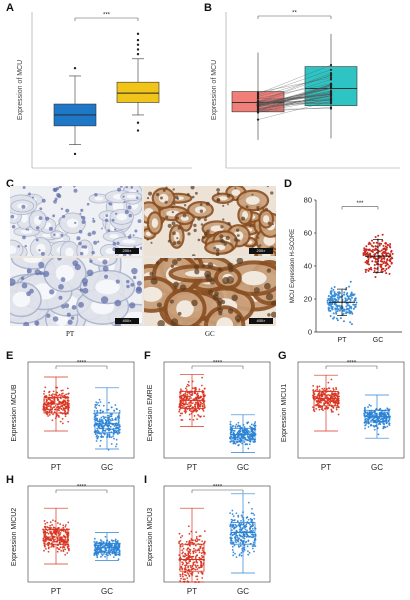  I want to click on outlier-point, so click(138, 54).